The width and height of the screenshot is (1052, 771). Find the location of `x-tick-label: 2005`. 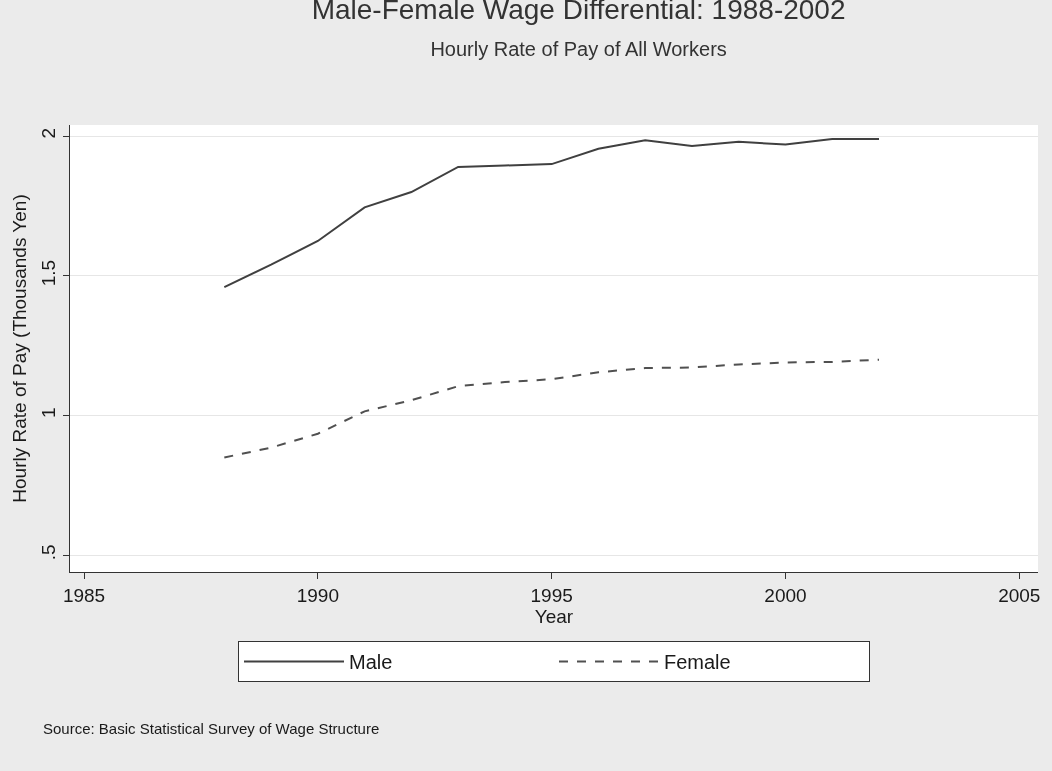

x-tick-label: 2005 is located at coordinates (1019, 595).